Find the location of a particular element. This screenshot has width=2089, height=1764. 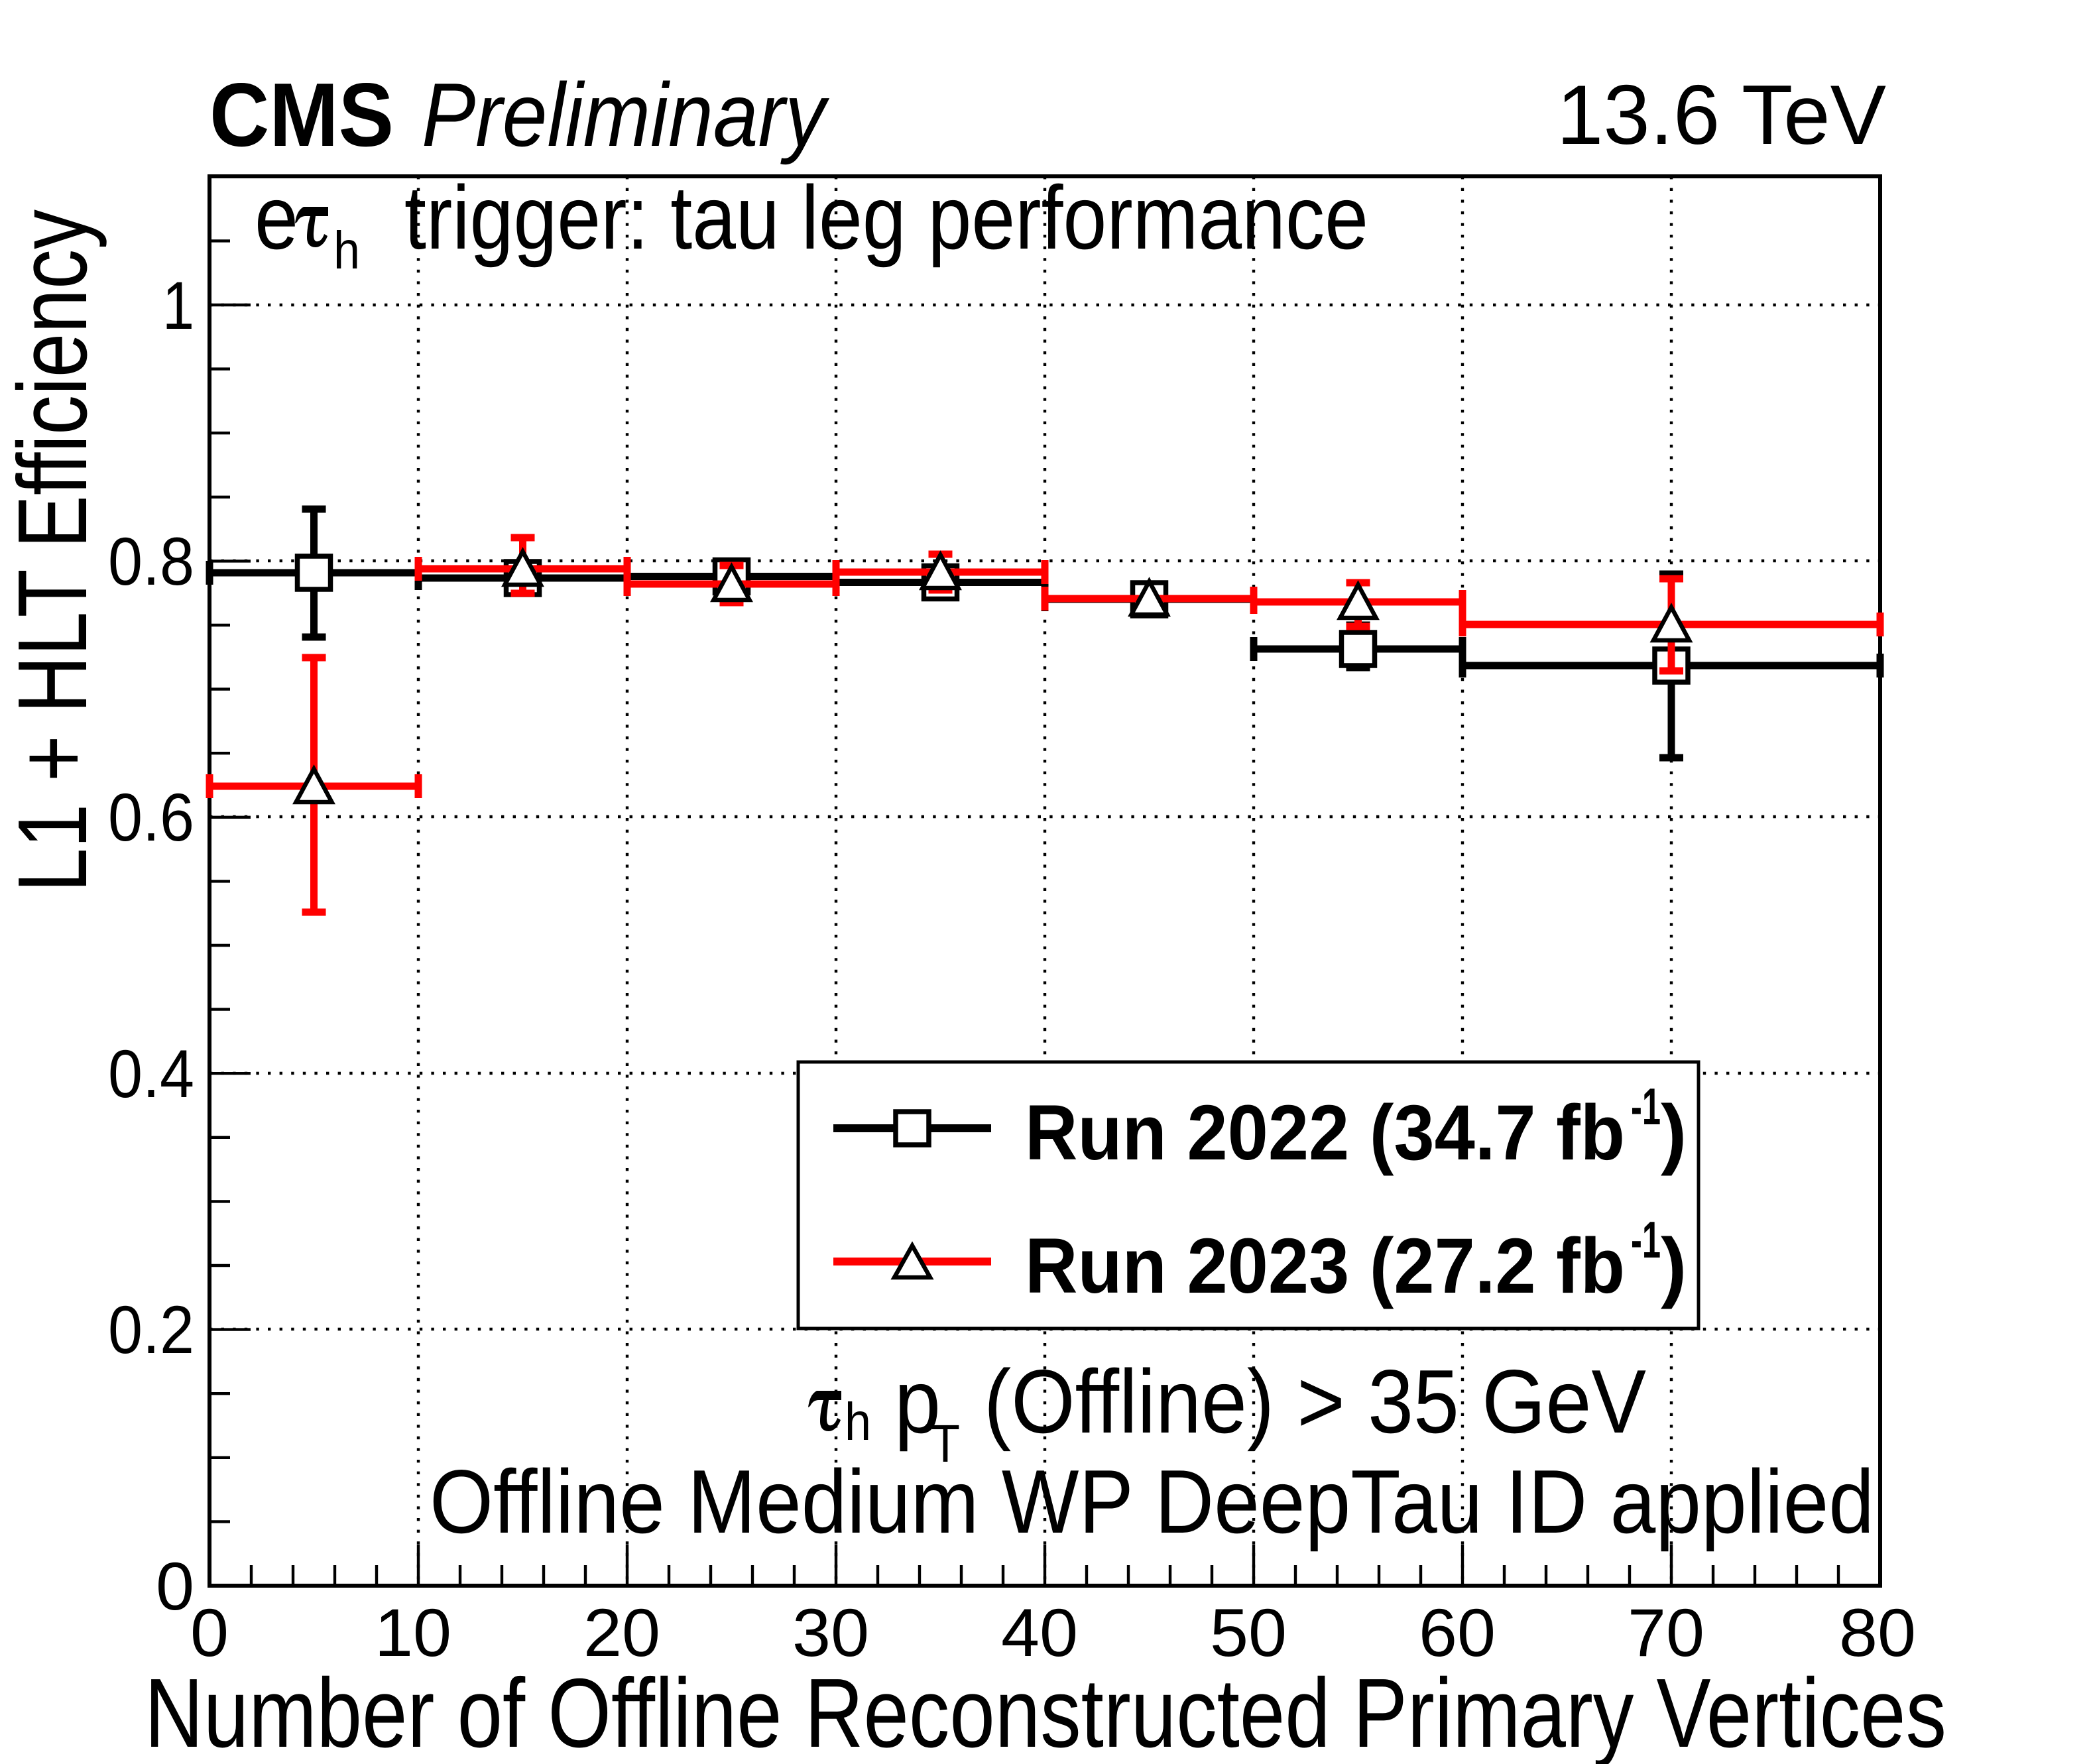

svg-text:Offline Medium WP DeepTau ID a: Offline Medium WP DeepTau ID applied is located at coordinates (1152, 1501).